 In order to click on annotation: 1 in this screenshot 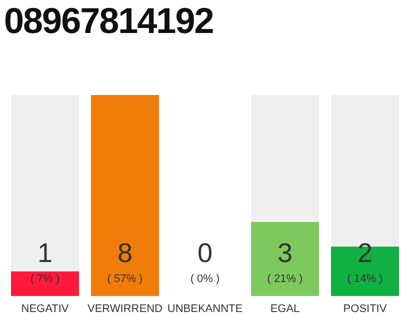, I will do `click(45, 253)`.